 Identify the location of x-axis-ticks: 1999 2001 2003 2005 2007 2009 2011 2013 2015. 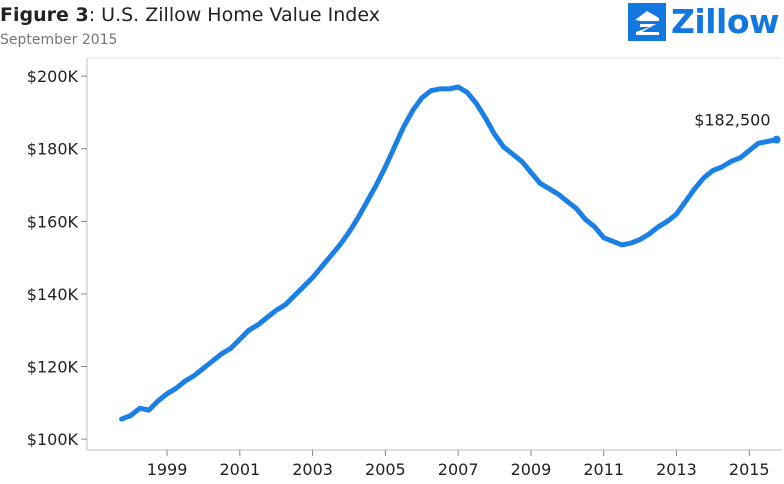
(458, 464).